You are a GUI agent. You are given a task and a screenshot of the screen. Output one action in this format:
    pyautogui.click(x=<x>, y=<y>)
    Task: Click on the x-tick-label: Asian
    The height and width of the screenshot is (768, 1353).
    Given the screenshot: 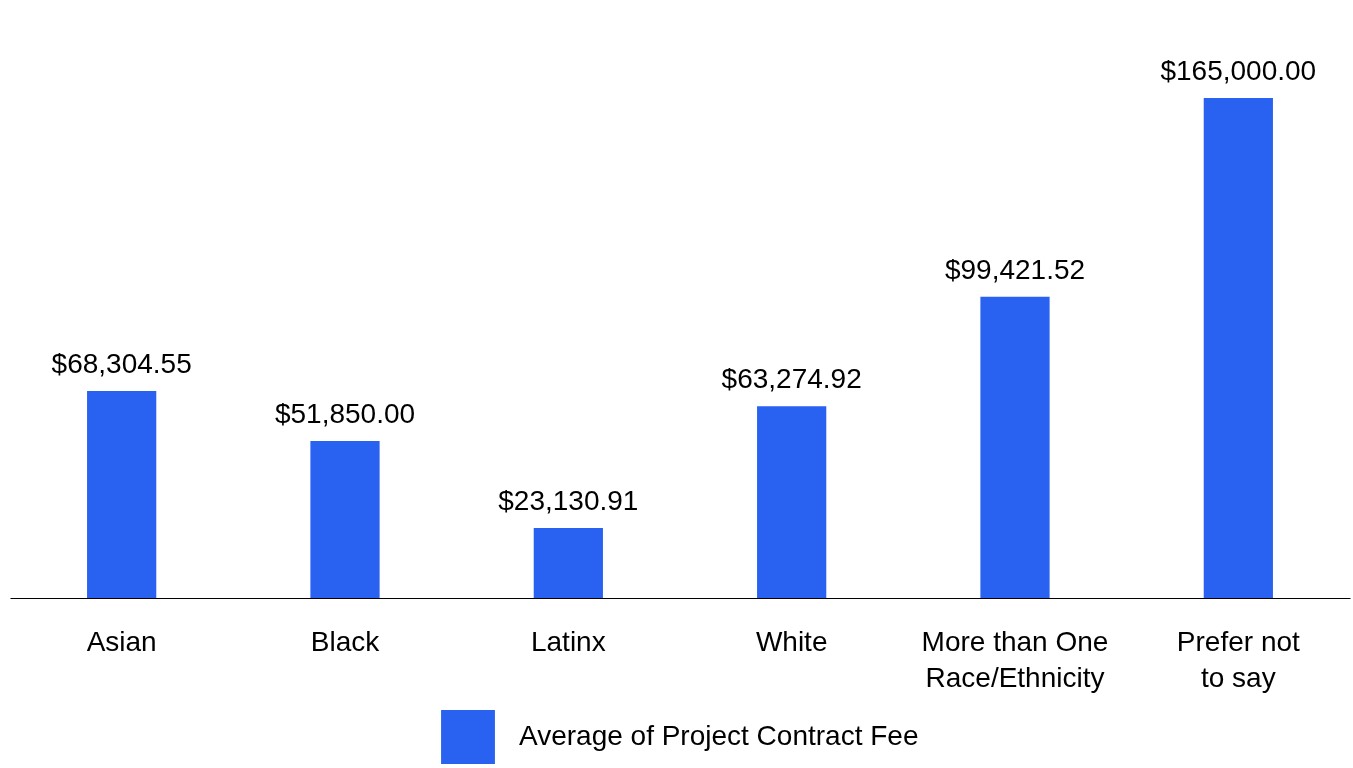 What is the action you would take?
    pyautogui.click(x=121, y=641)
    